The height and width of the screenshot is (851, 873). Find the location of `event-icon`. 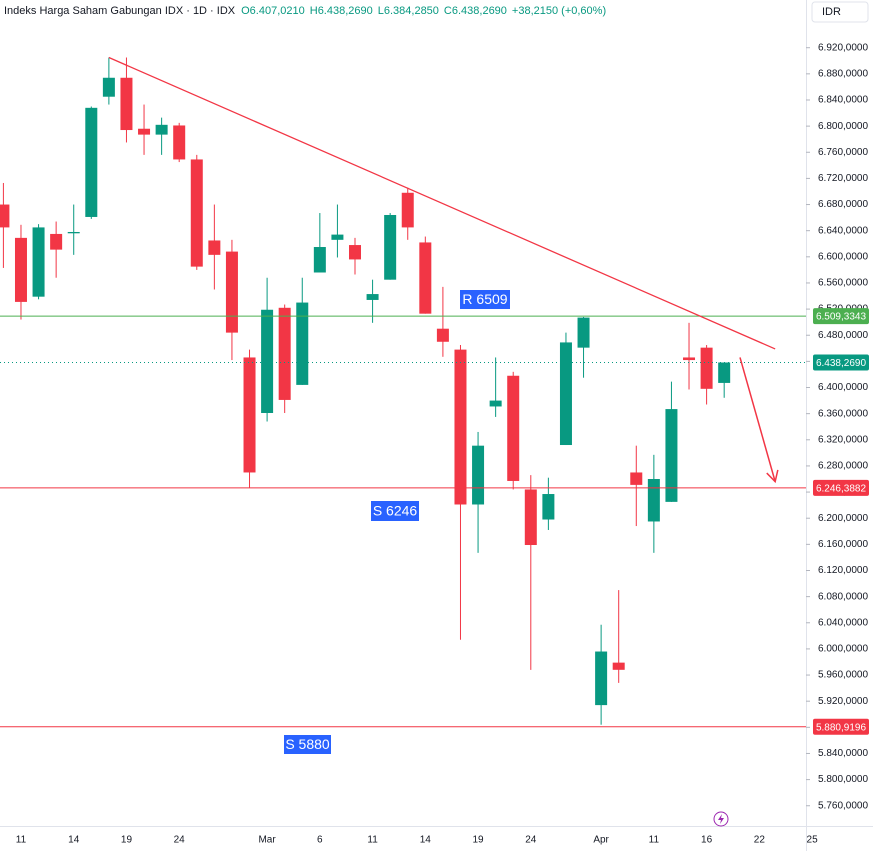

event-icon is located at coordinates (721, 819).